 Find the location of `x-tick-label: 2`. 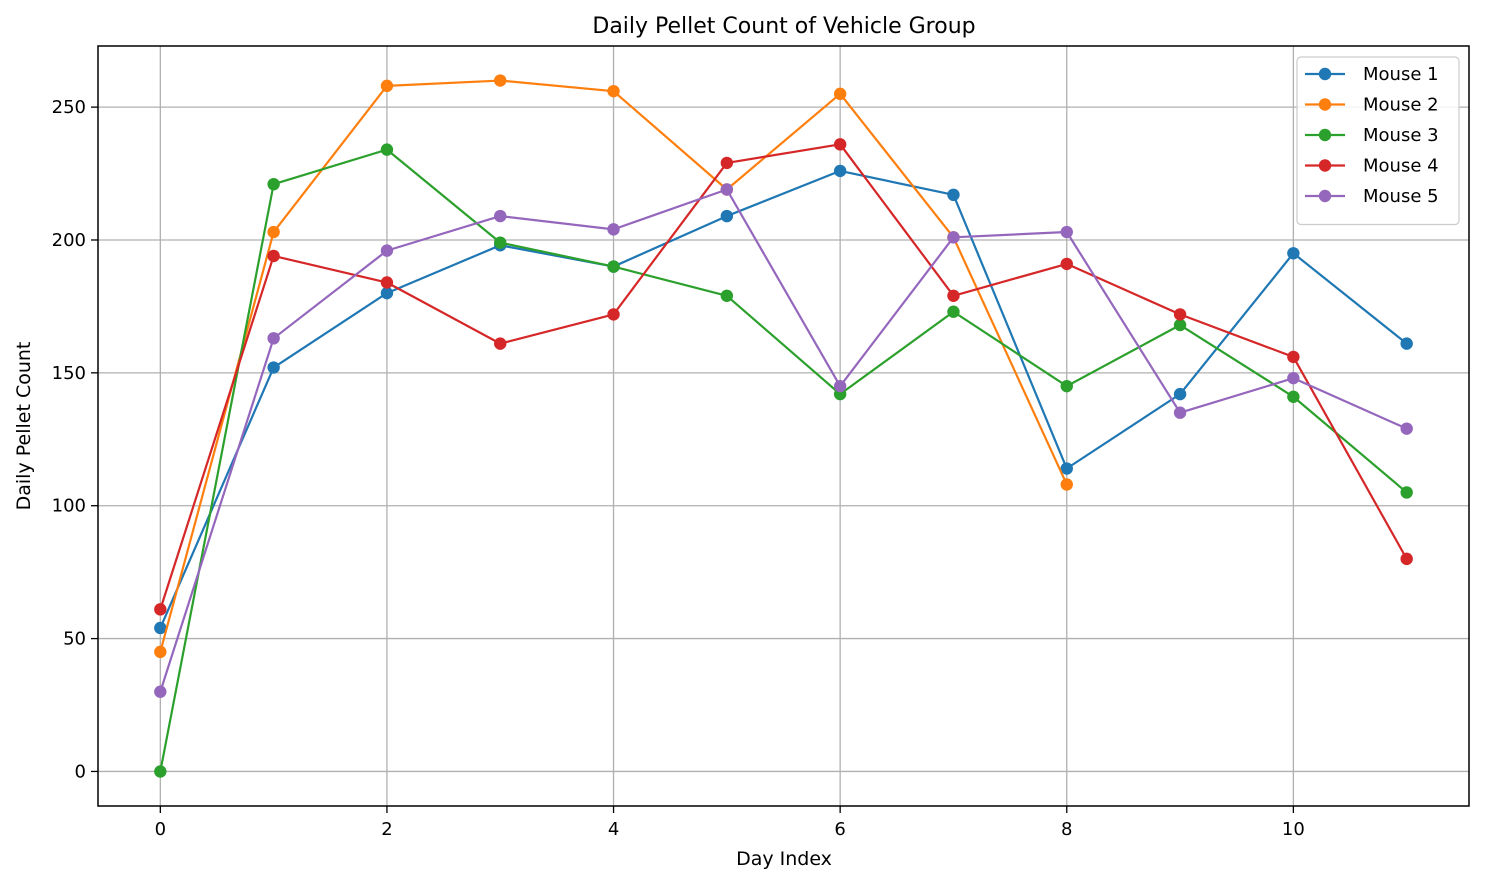

x-tick-label: 2 is located at coordinates (386, 829).